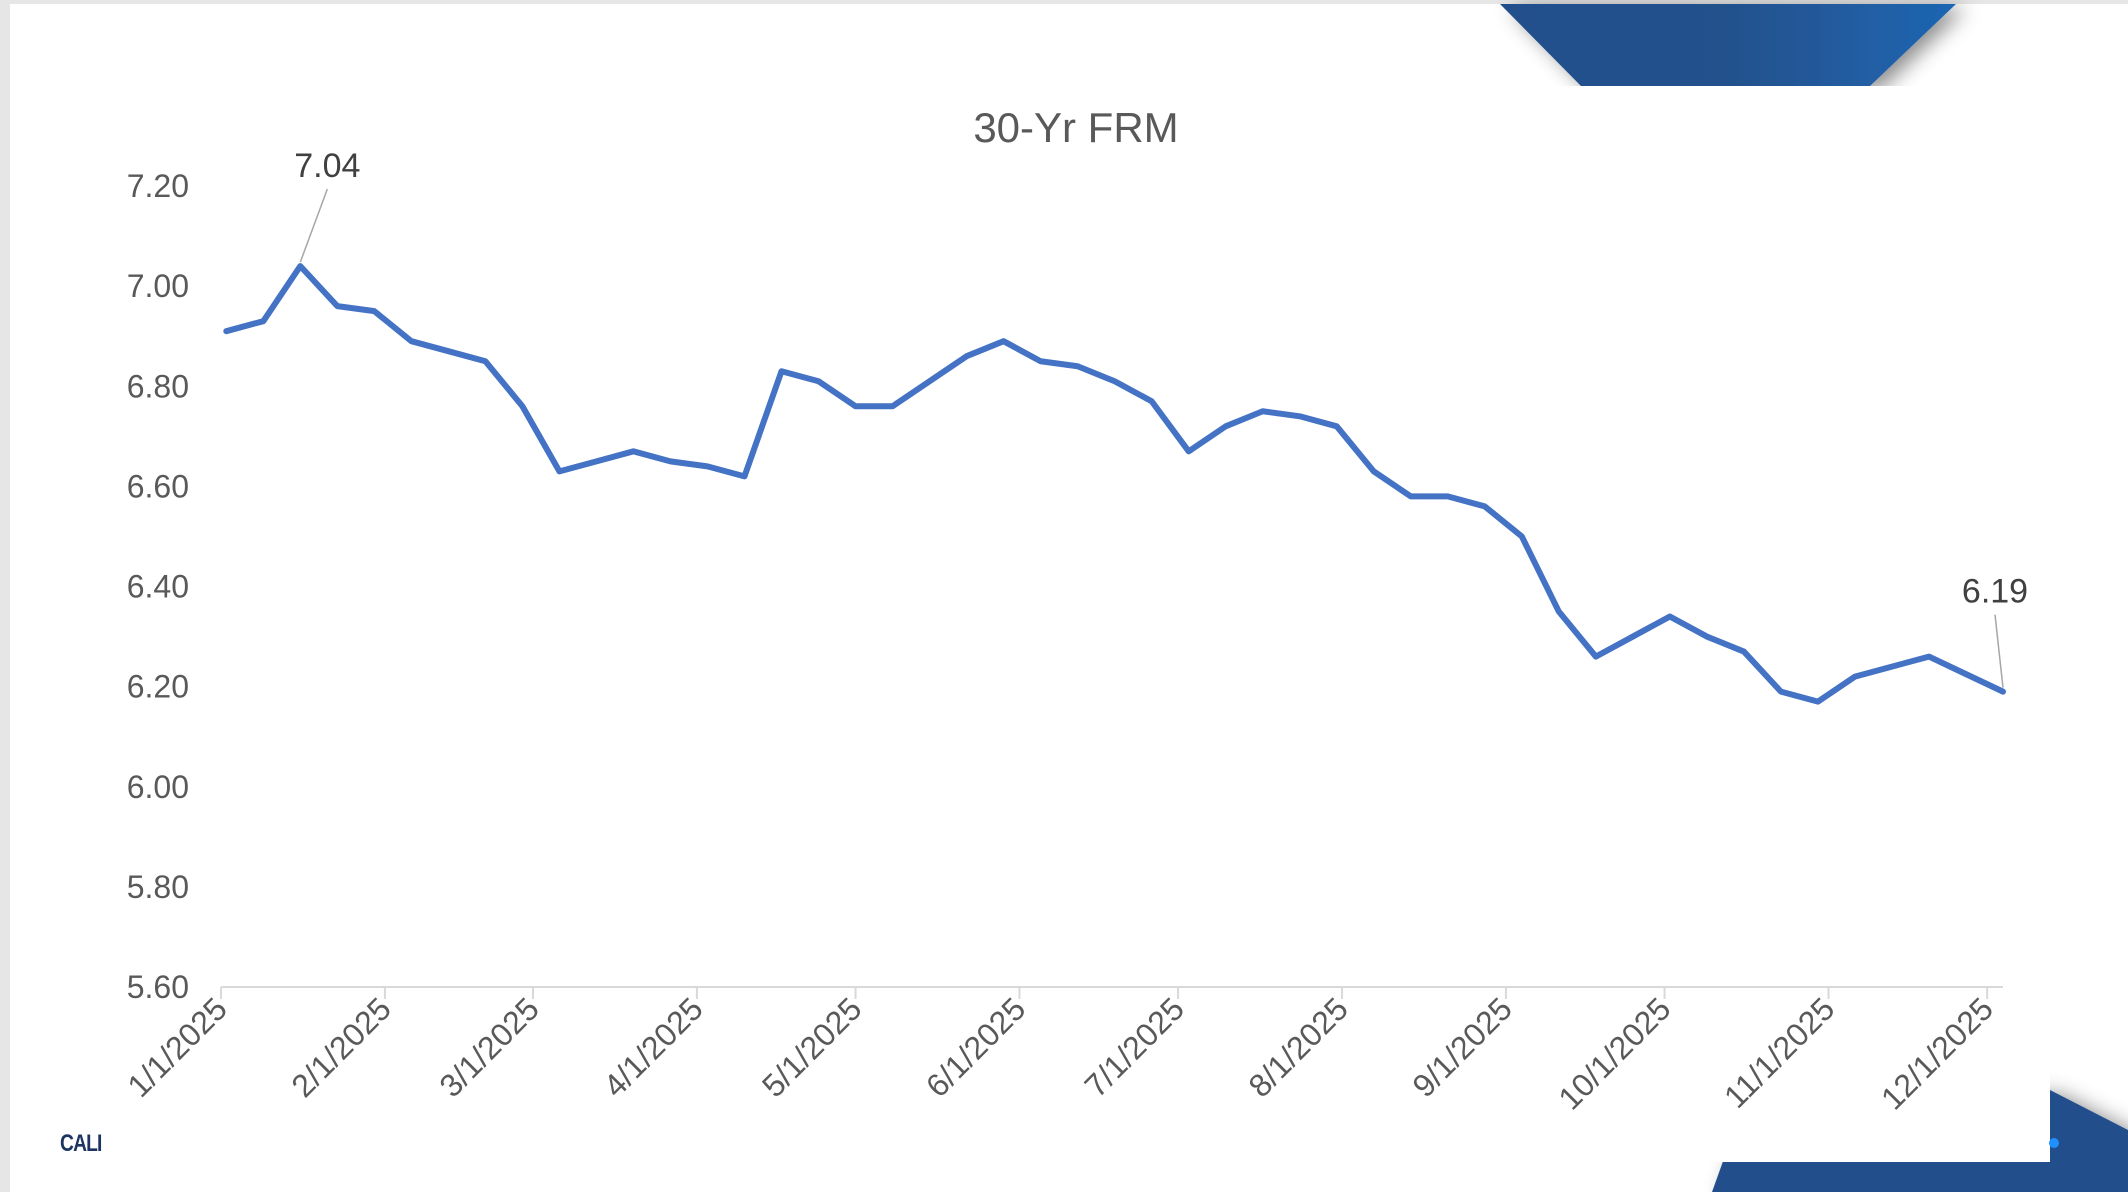  What do you see at coordinates (81, 1143) in the screenshot?
I see `logo: CALI` at bounding box center [81, 1143].